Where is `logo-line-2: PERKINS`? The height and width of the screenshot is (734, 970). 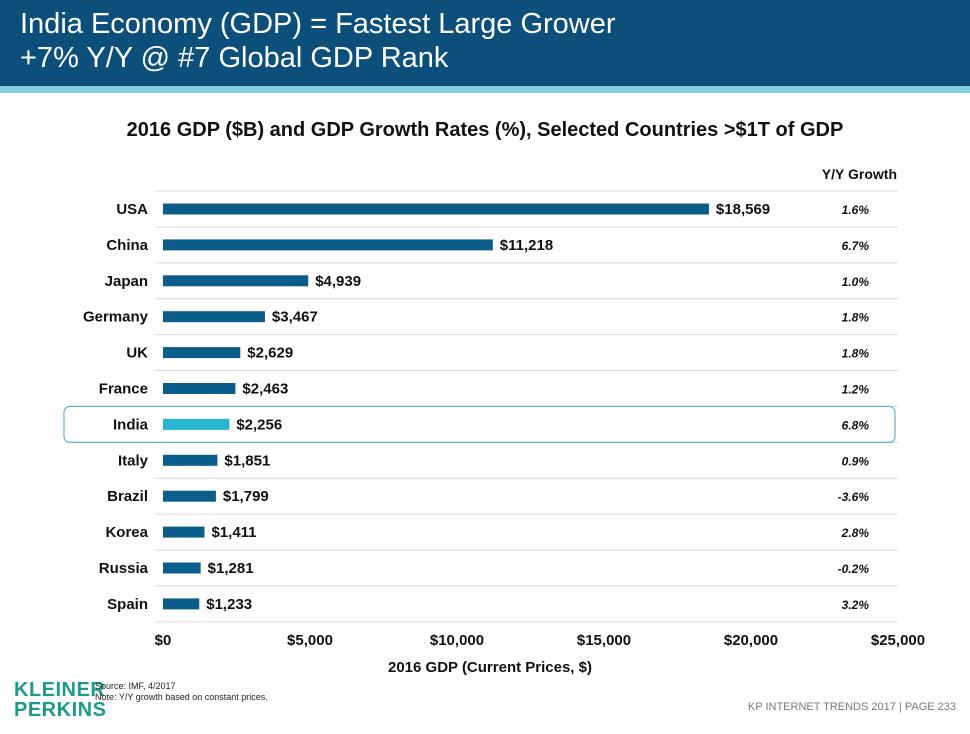
logo-line-2: PERKINS is located at coordinates (60, 710).